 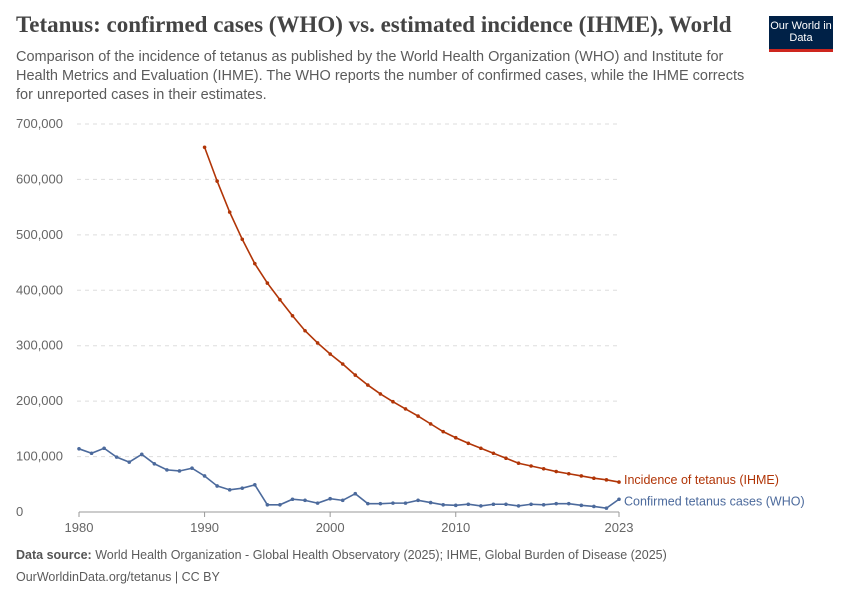 What do you see at coordinates (79, 527) in the screenshot?
I see `x-tick-label: 1980` at bounding box center [79, 527].